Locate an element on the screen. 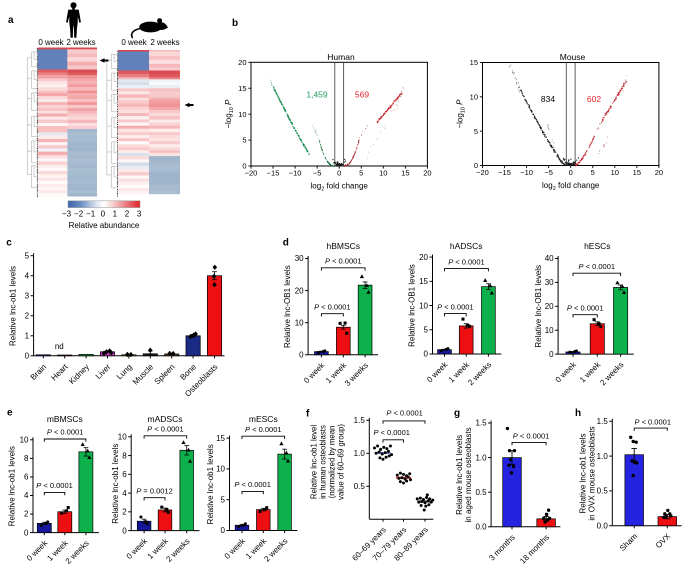 This screenshot has height=569, width=691. svg-text: 569 is located at coordinates (362, 95).